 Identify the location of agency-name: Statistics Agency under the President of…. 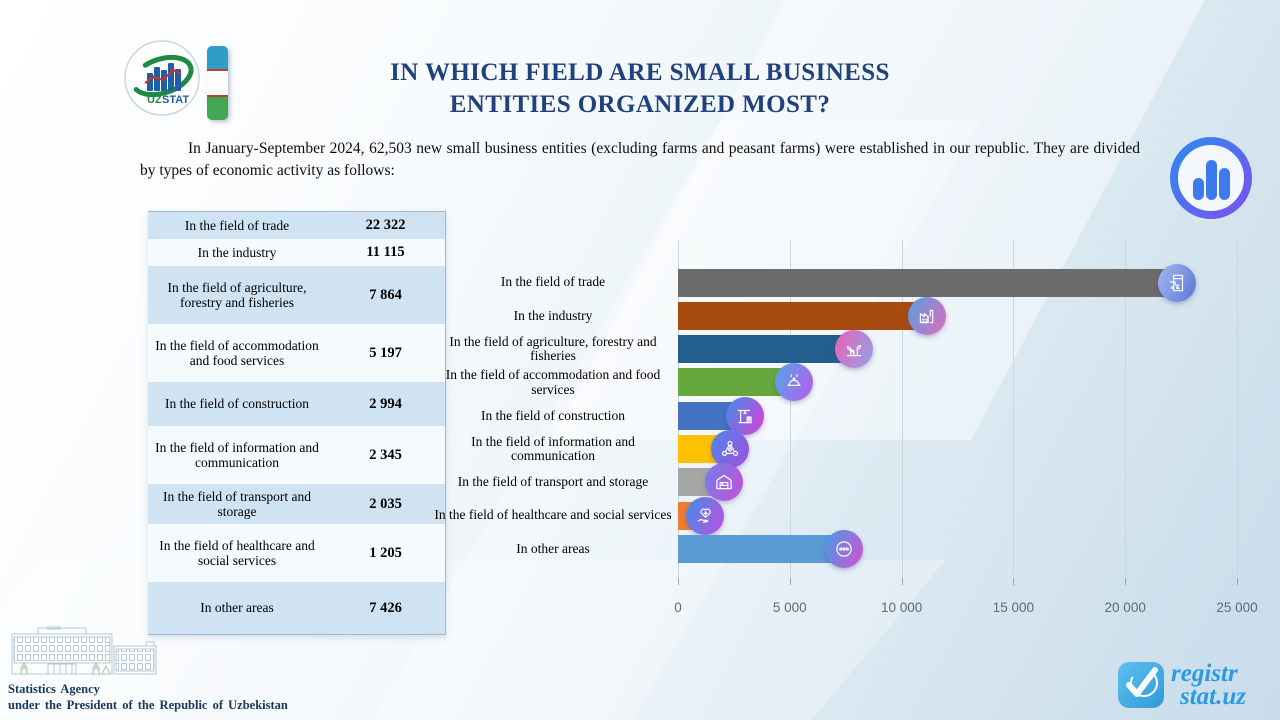
(148, 697).